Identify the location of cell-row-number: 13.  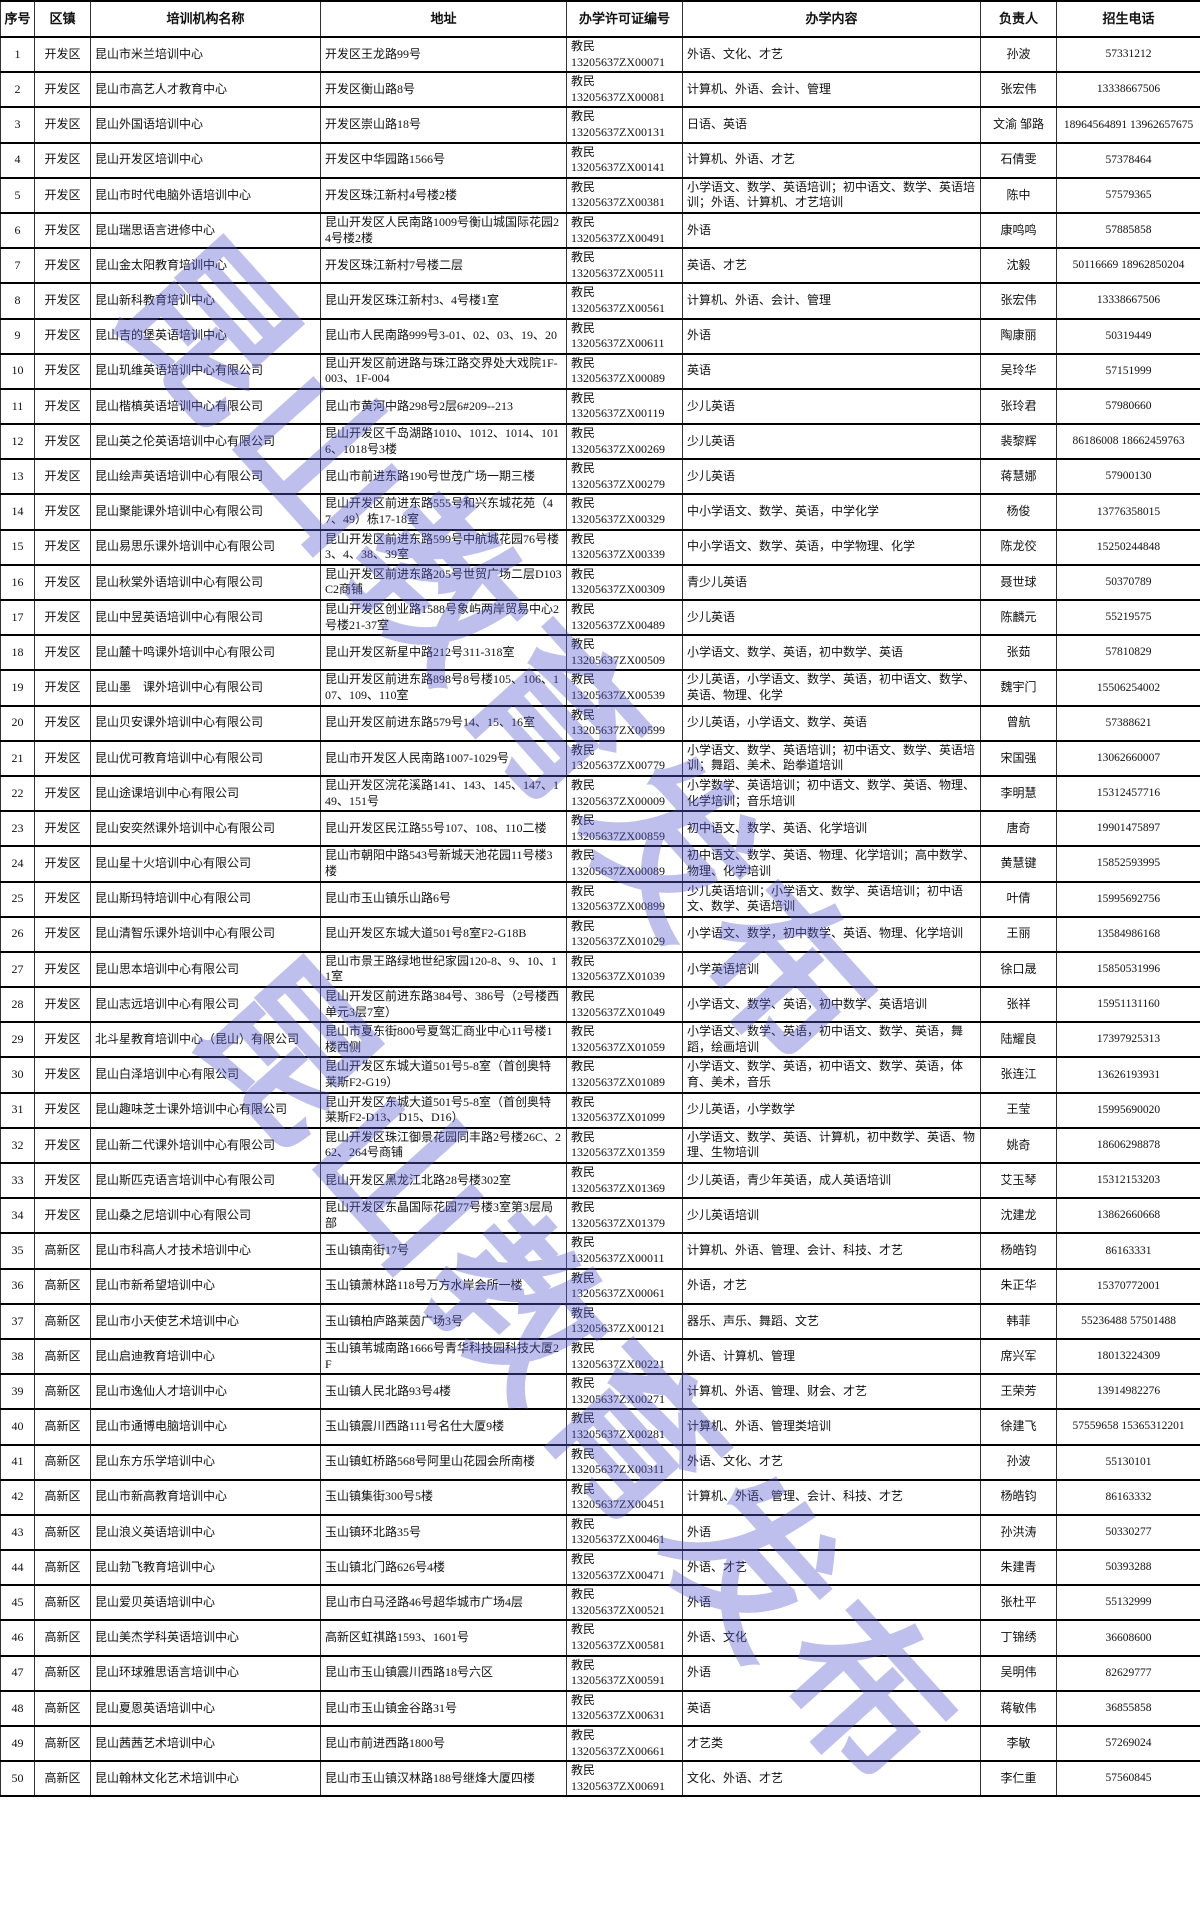
(17, 477).